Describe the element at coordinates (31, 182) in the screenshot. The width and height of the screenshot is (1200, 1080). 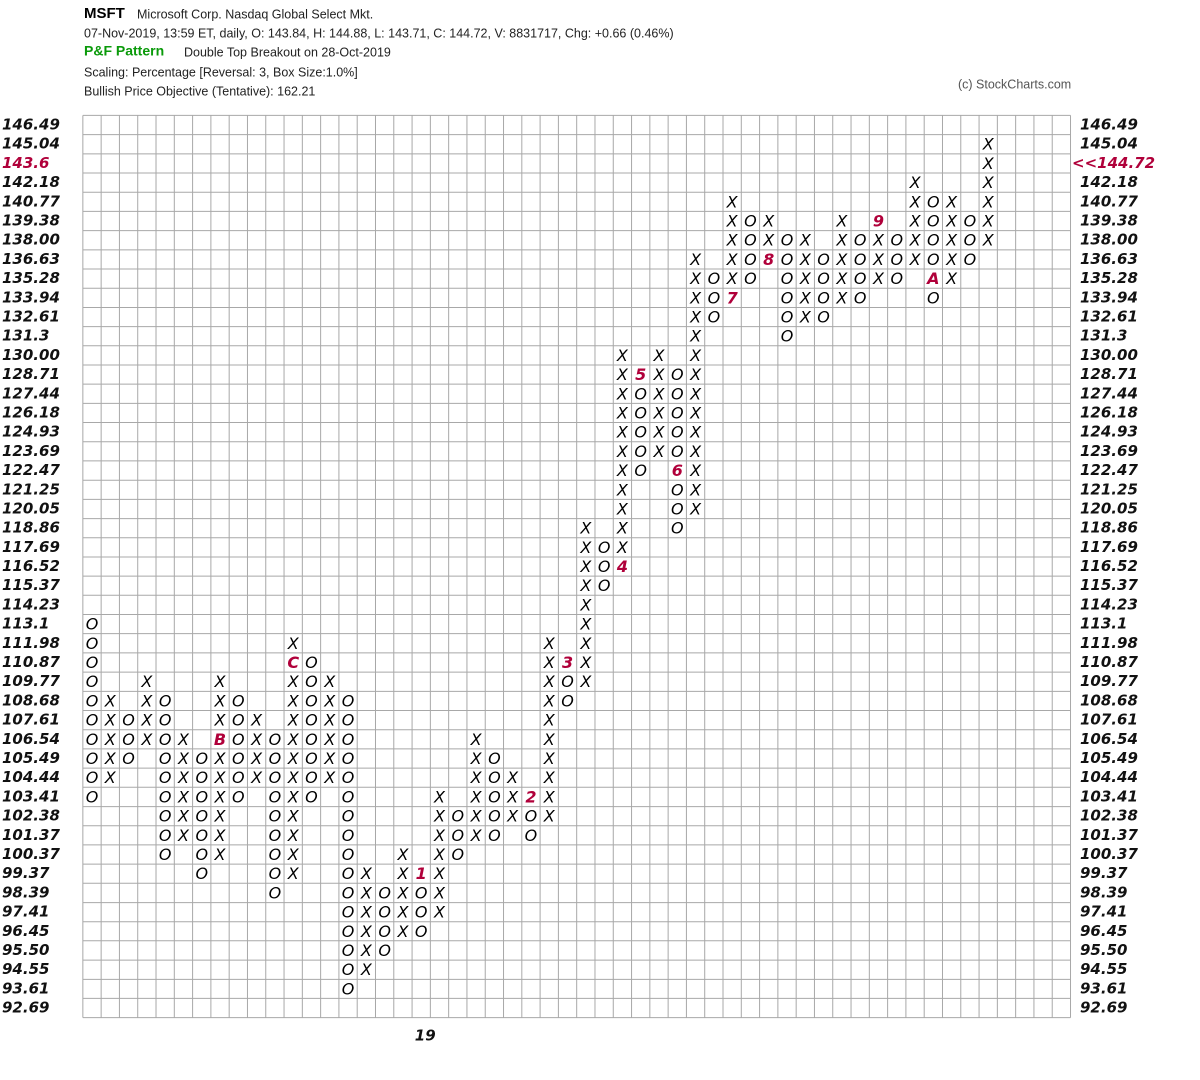
I see `y-tick-label: 142.18` at that location.